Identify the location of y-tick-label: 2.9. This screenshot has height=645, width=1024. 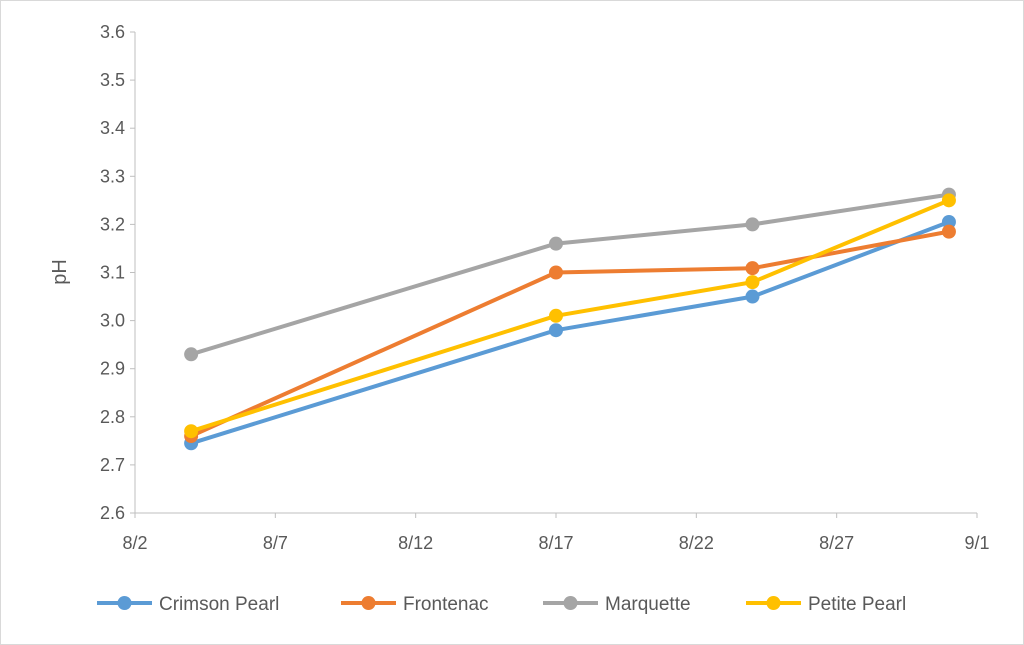
(112, 369).